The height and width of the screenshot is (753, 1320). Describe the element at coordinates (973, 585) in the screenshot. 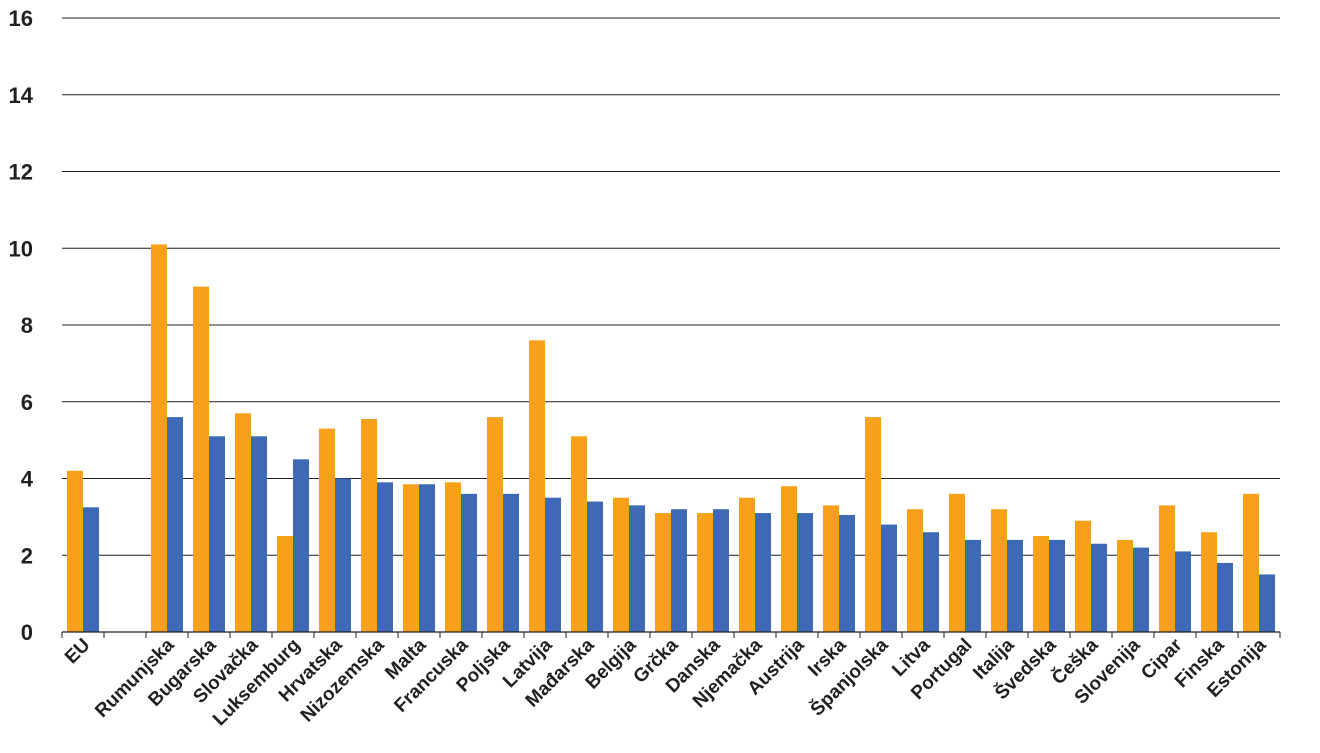

I see `bar-series-2-Portugal` at that location.